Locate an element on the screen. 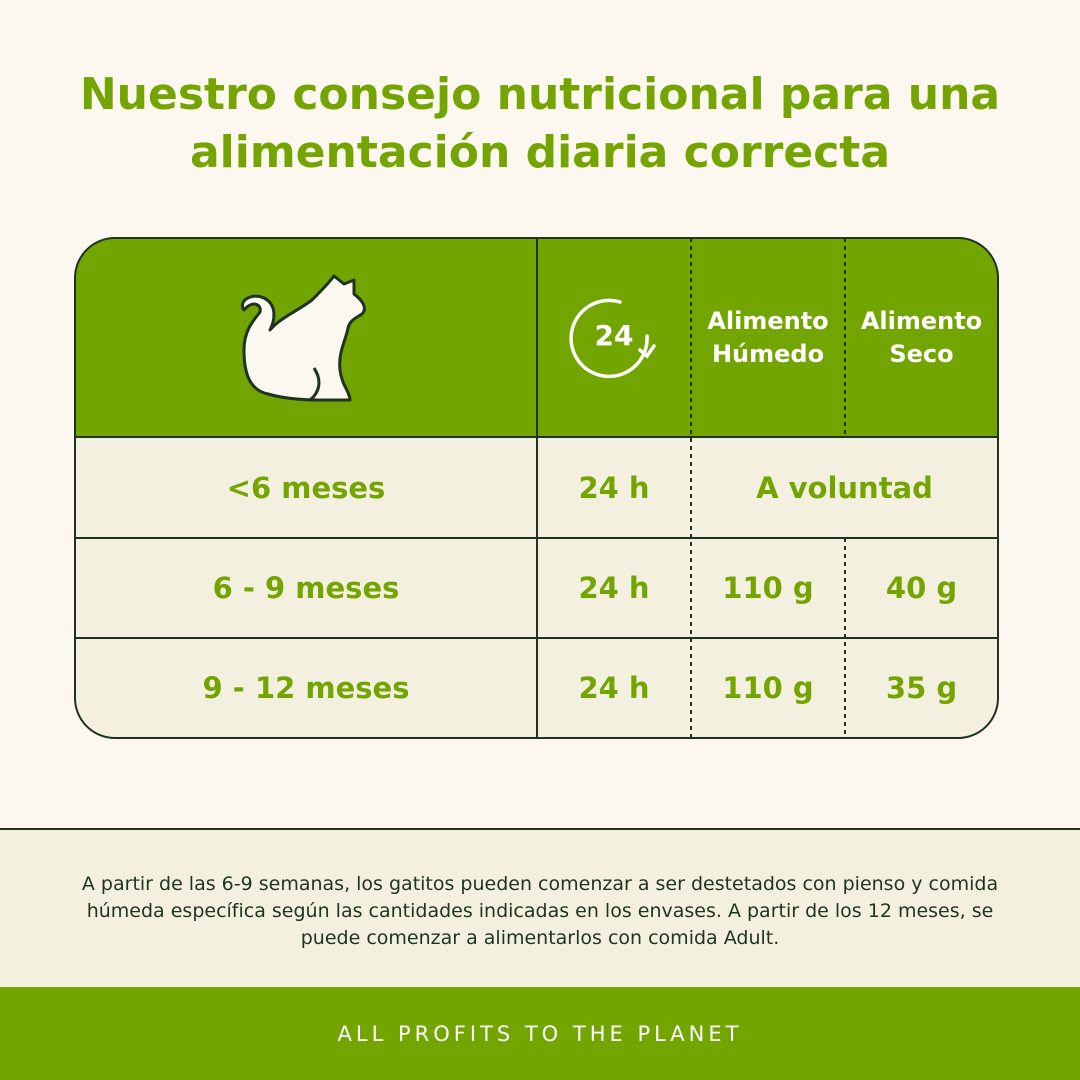  age-cell: 9 - 12 meses is located at coordinates (306, 688).